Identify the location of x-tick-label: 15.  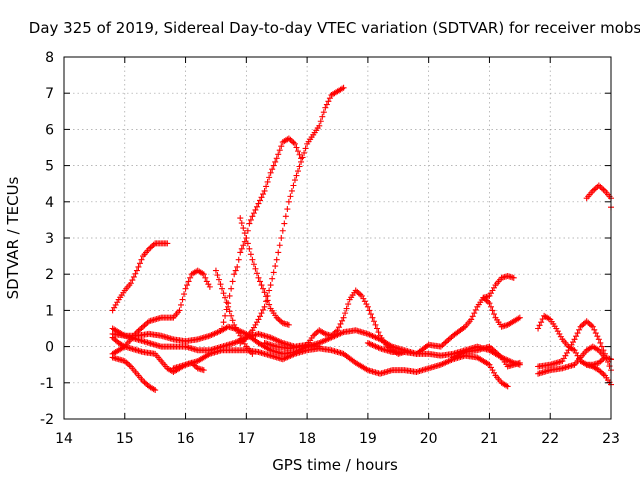
(125, 439).